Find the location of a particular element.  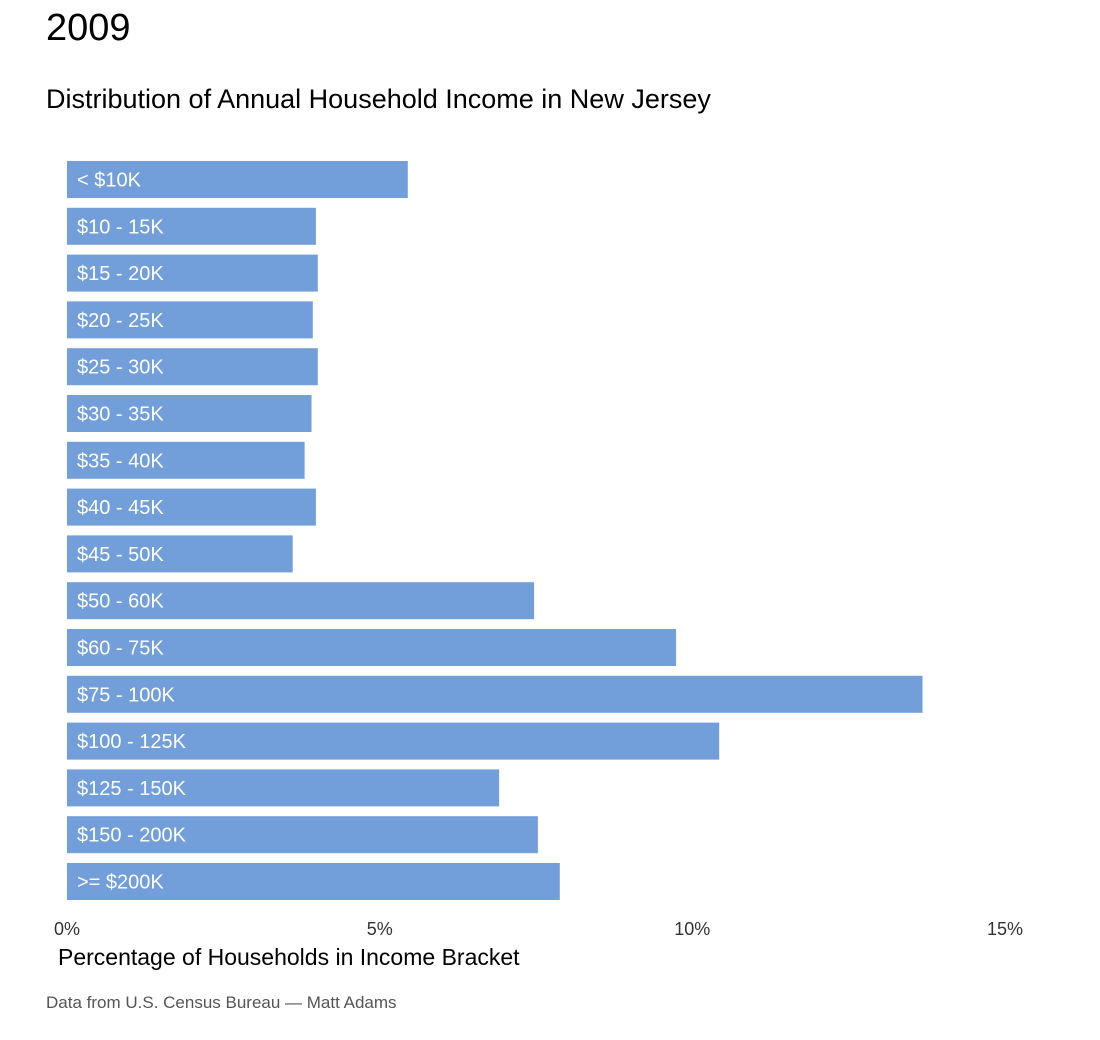

bar-label: < $10K is located at coordinates (109, 181).